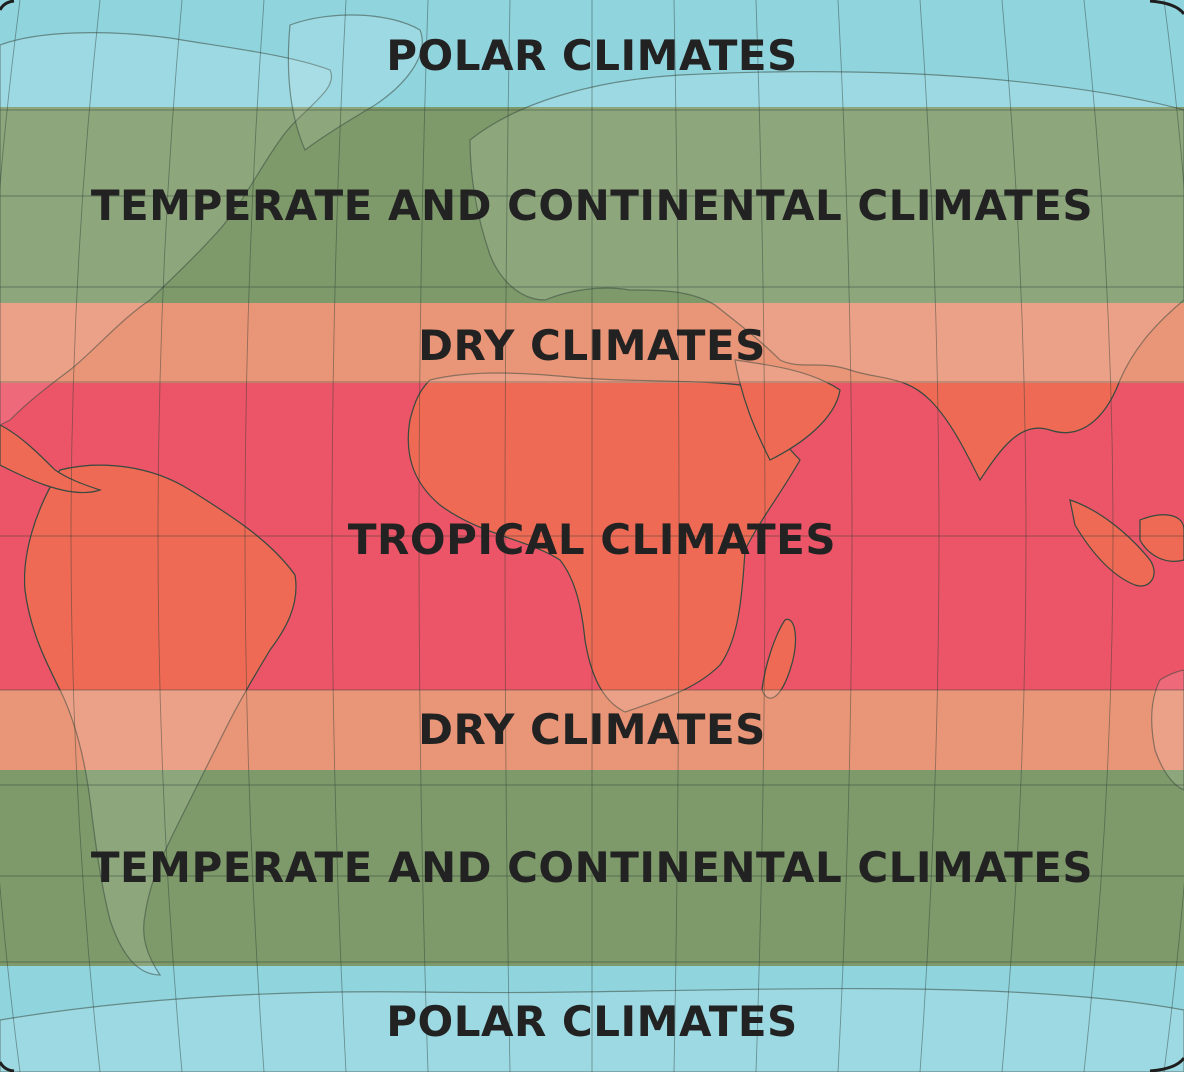  Describe the element at coordinates (592, 345) in the screenshot. I see `label-dry-north: DRY CLIMATES` at that location.